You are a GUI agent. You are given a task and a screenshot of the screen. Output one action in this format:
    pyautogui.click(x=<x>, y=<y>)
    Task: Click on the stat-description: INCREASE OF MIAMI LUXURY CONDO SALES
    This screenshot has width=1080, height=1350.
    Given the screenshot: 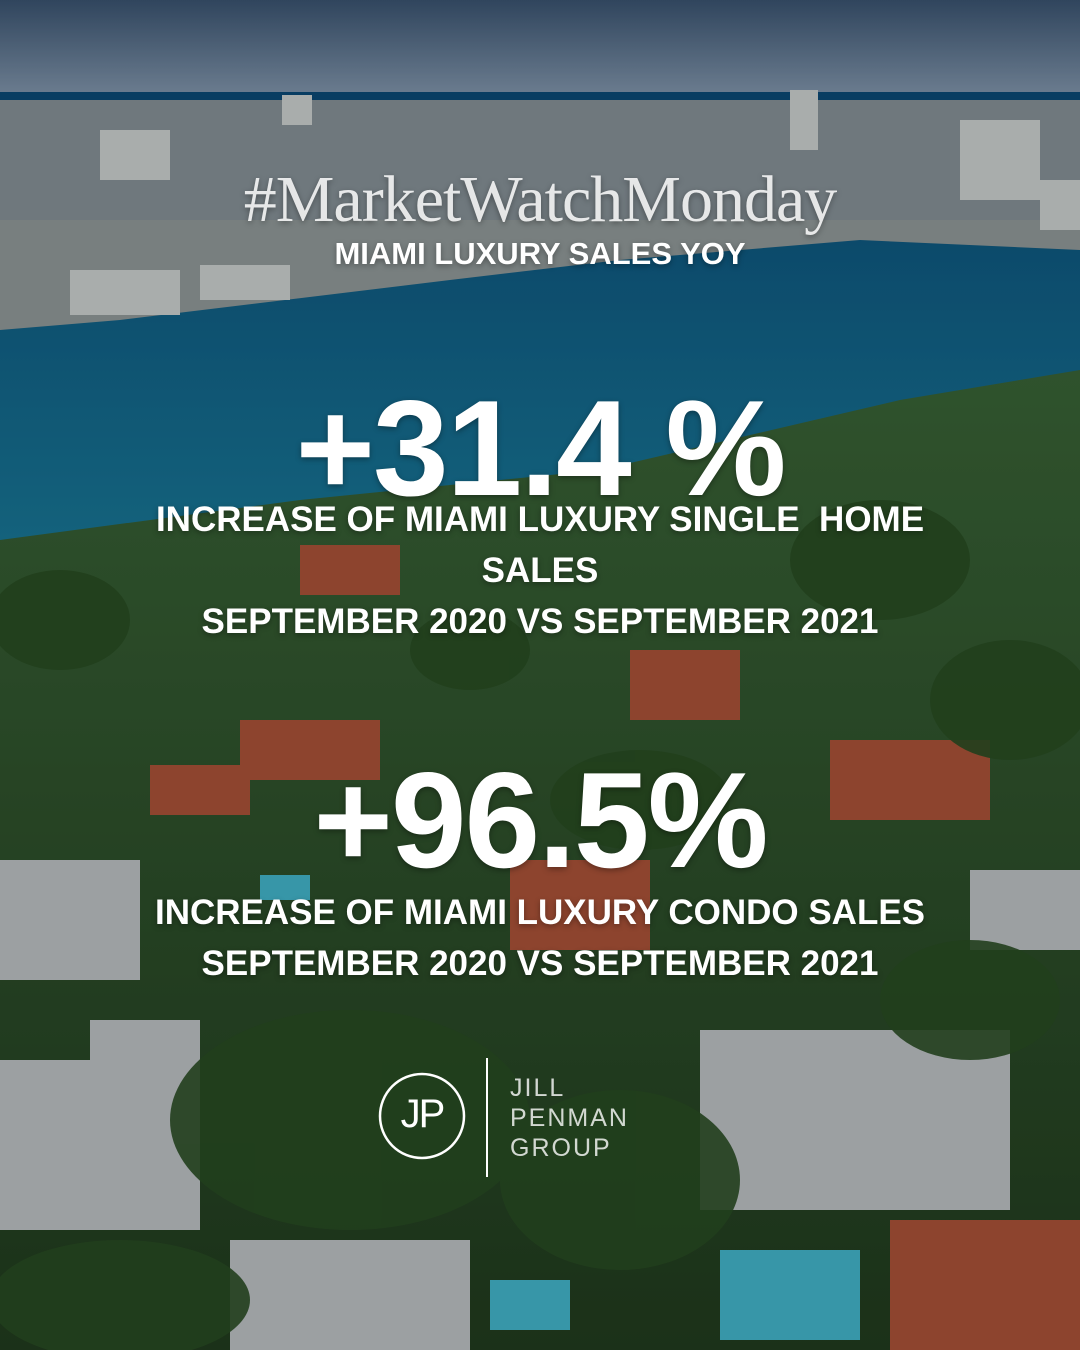 What is the action you would take?
    pyautogui.click(x=540, y=912)
    